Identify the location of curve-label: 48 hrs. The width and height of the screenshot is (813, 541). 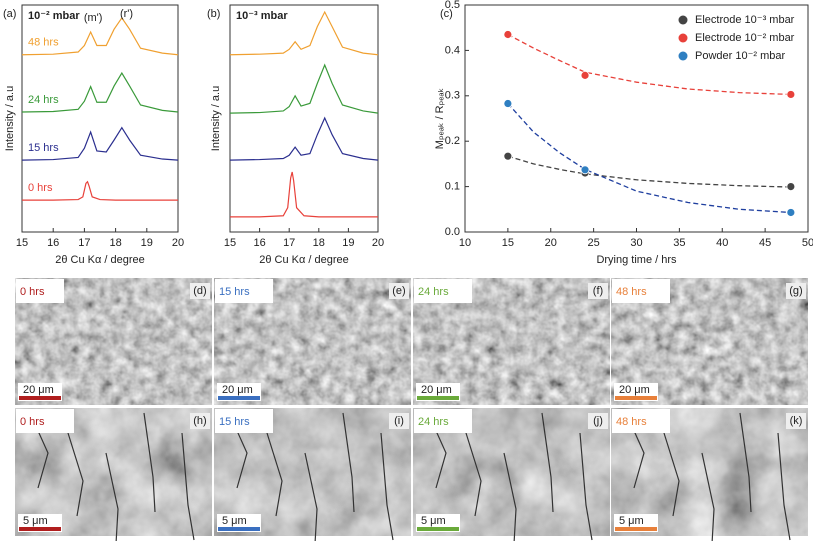
(43, 43).